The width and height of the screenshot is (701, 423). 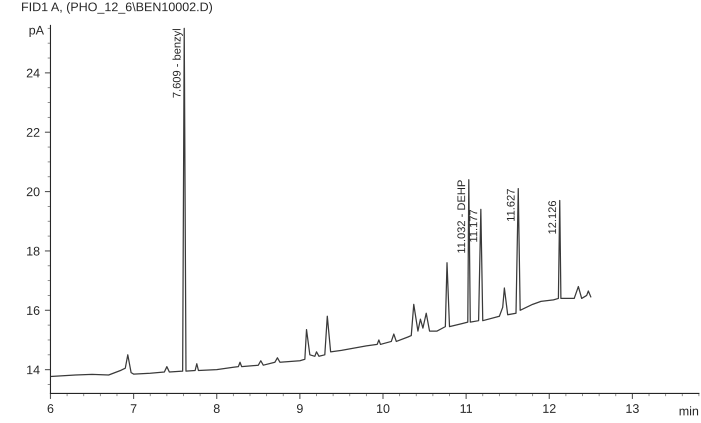 What do you see at coordinates (552, 217) in the screenshot?
I see `annotation: 12.126` at bounding box center [552, 217].